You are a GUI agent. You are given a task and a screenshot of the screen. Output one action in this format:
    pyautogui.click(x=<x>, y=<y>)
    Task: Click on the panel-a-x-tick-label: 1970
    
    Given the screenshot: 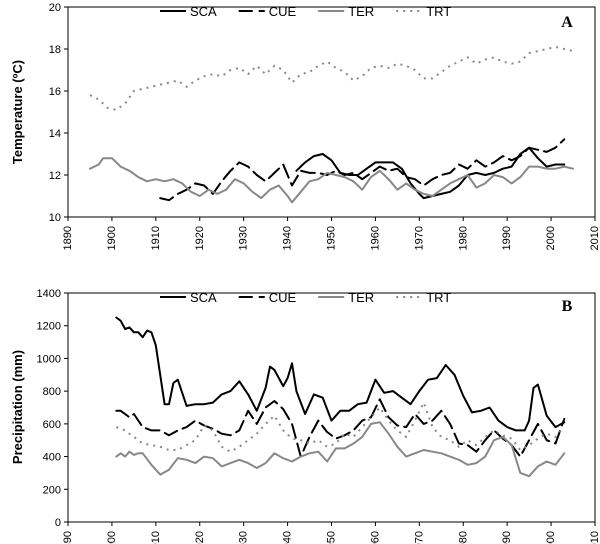 What is the action you would take?
    pyautogui.click(x=419, y=238)
    